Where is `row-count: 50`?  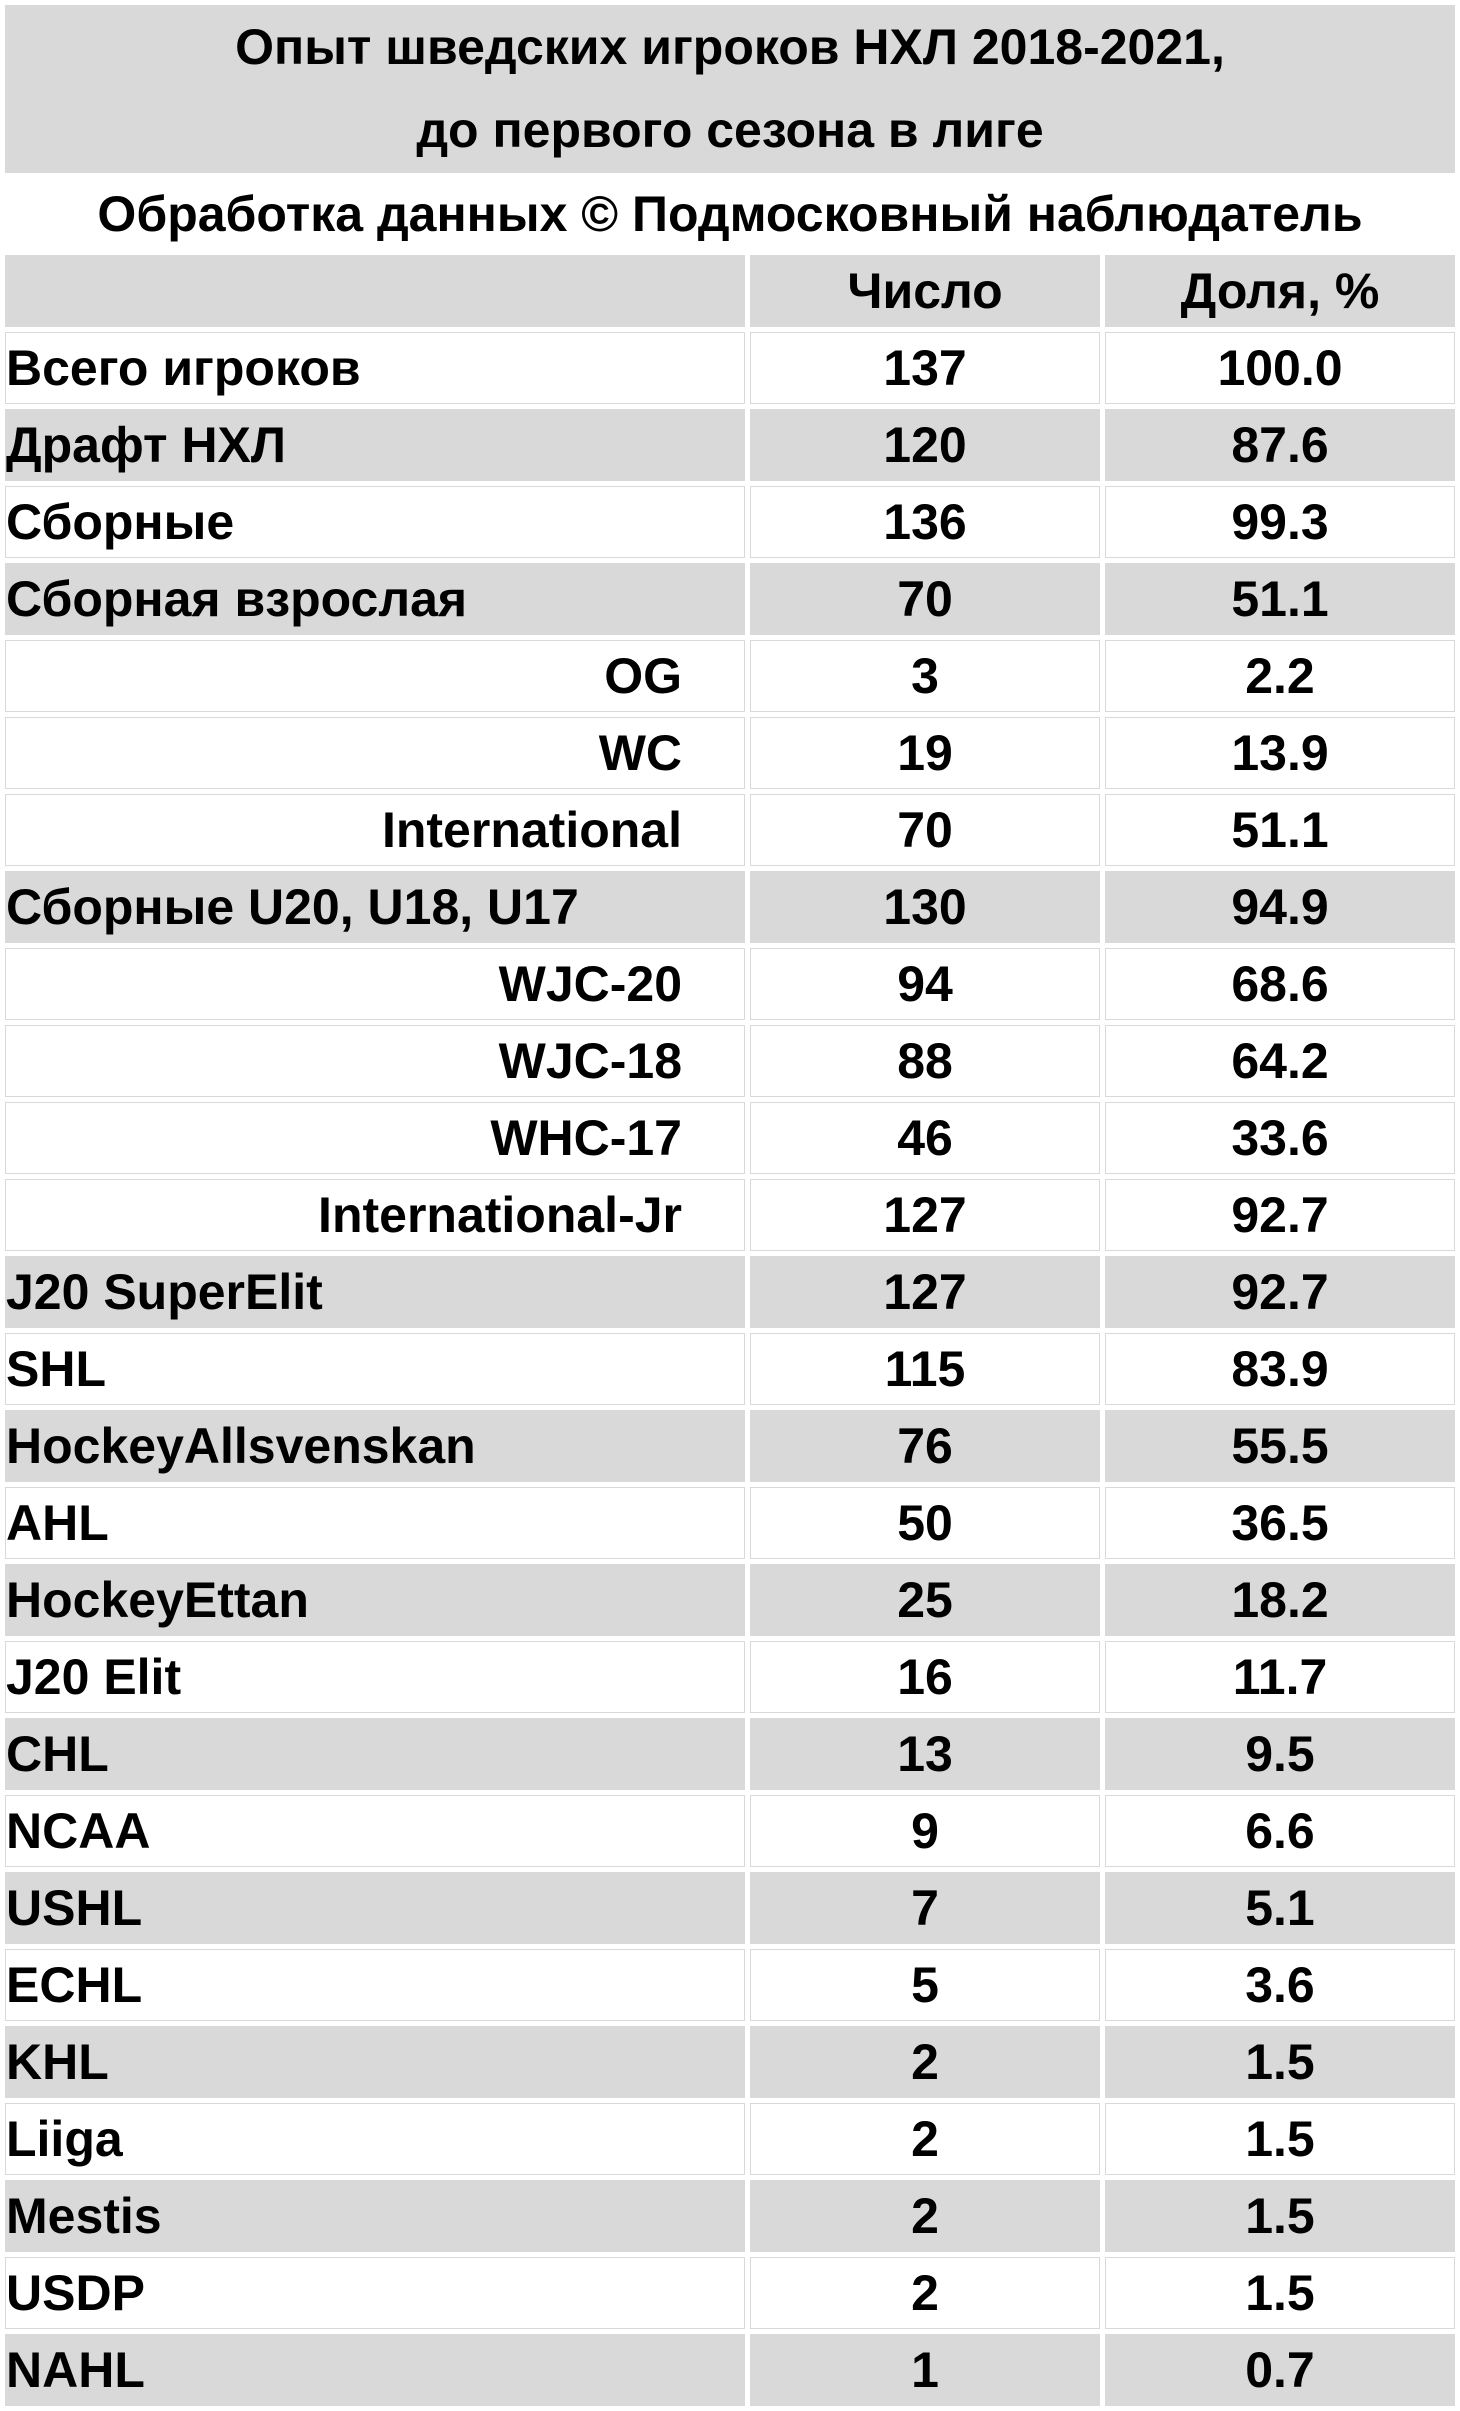 row-count: 50 is located at coordinates (925, 1523).